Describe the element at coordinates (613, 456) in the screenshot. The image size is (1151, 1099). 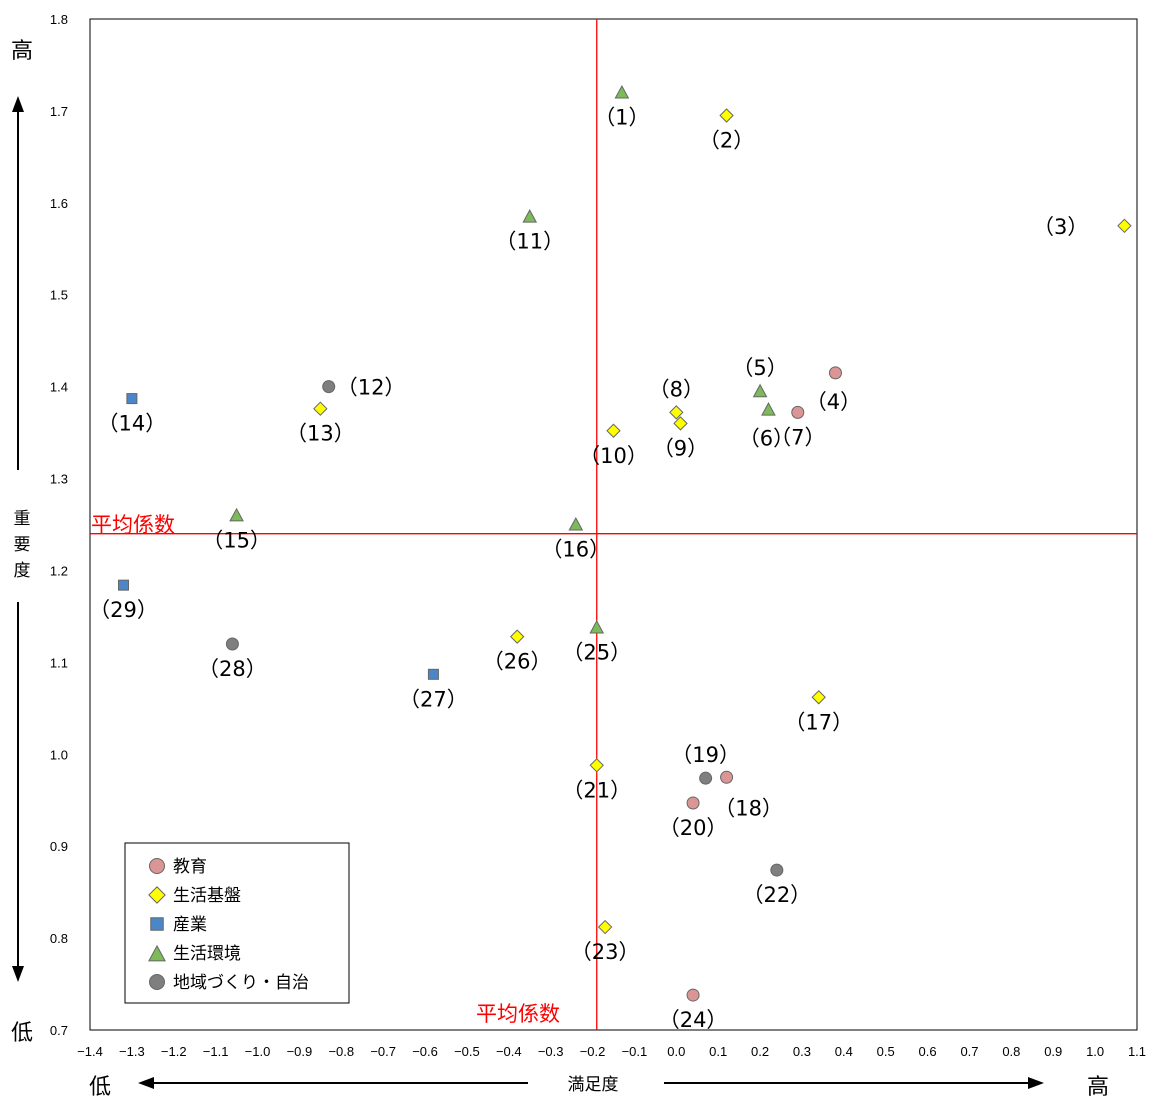
I see `point-label: （10）` at that location.